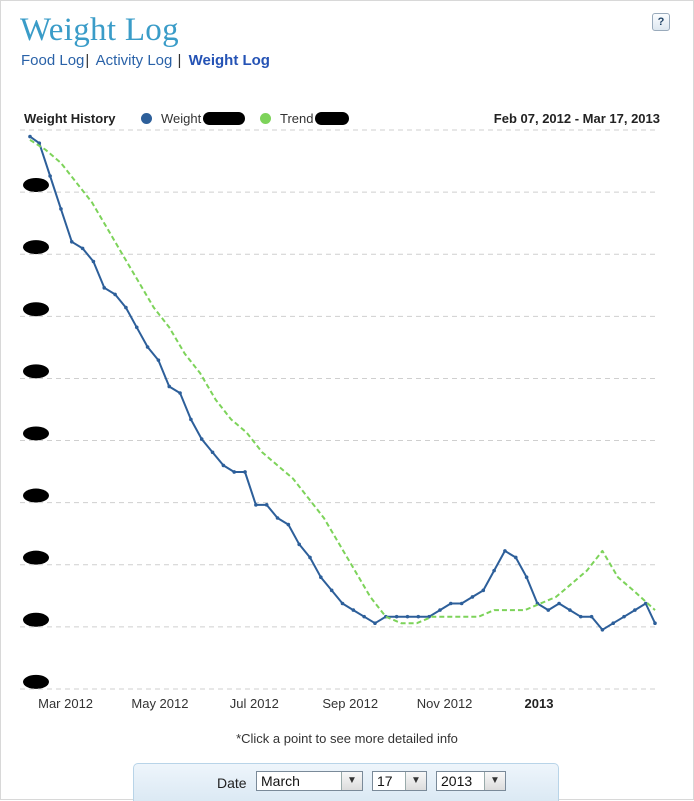  I want to click on nav-link-food-log: Food Log, so click(53, 60).